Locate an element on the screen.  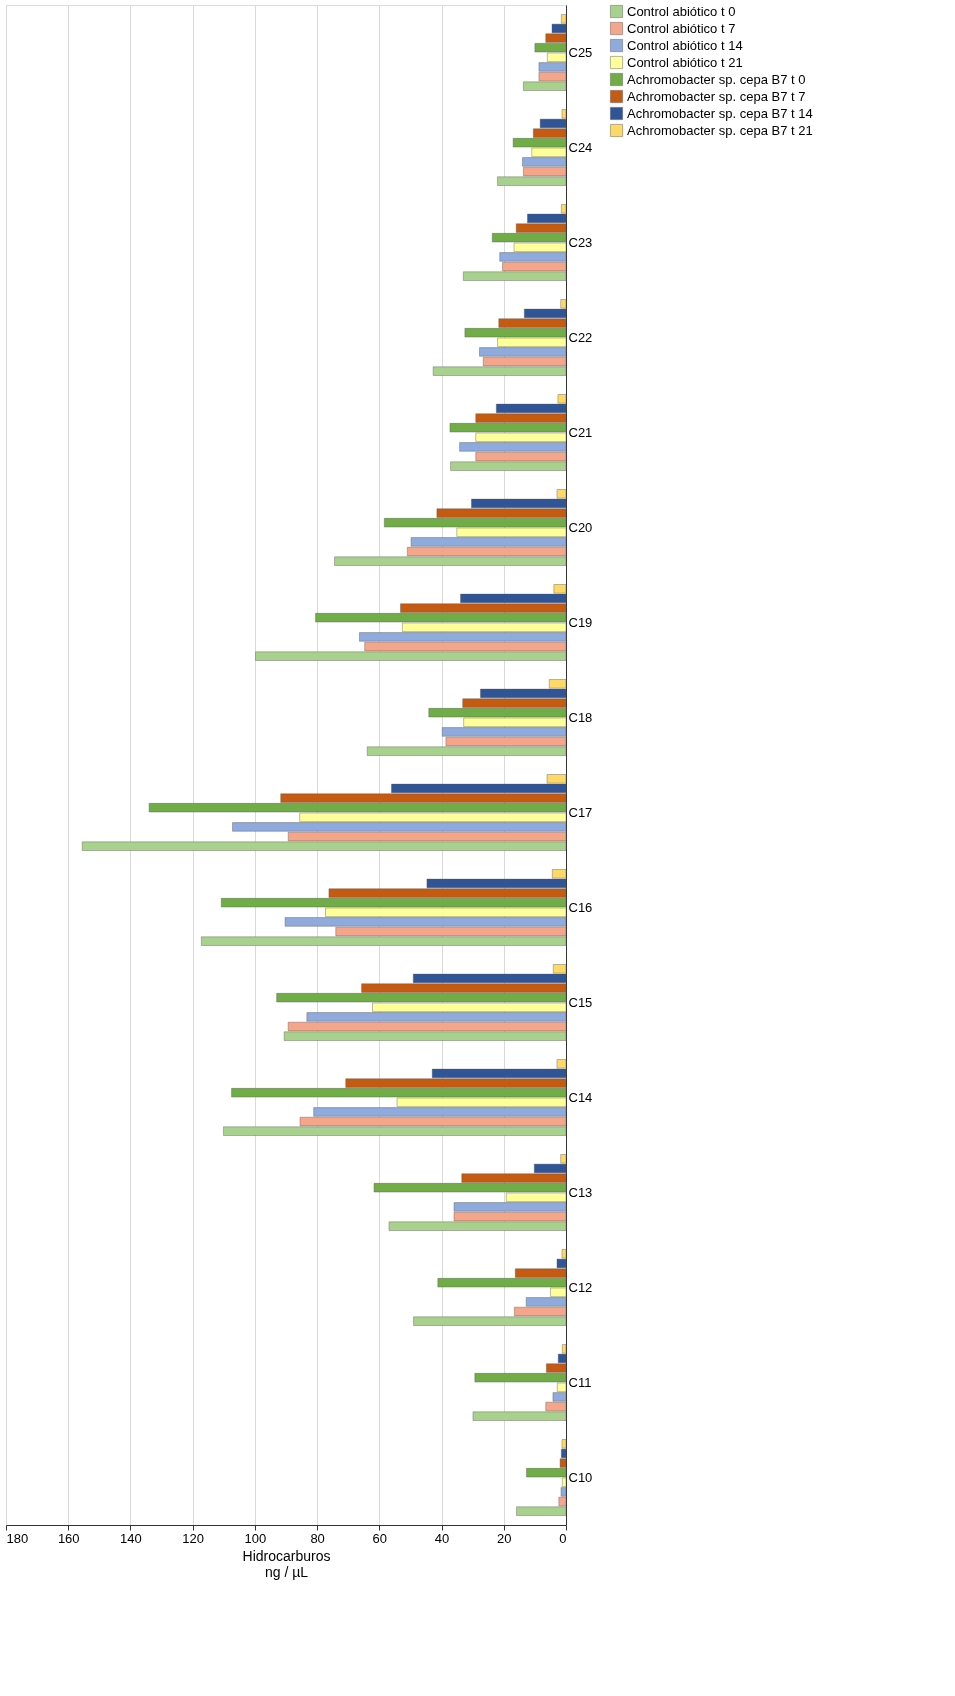
y-tick-label: C19 is located at coordinates (580, 622).